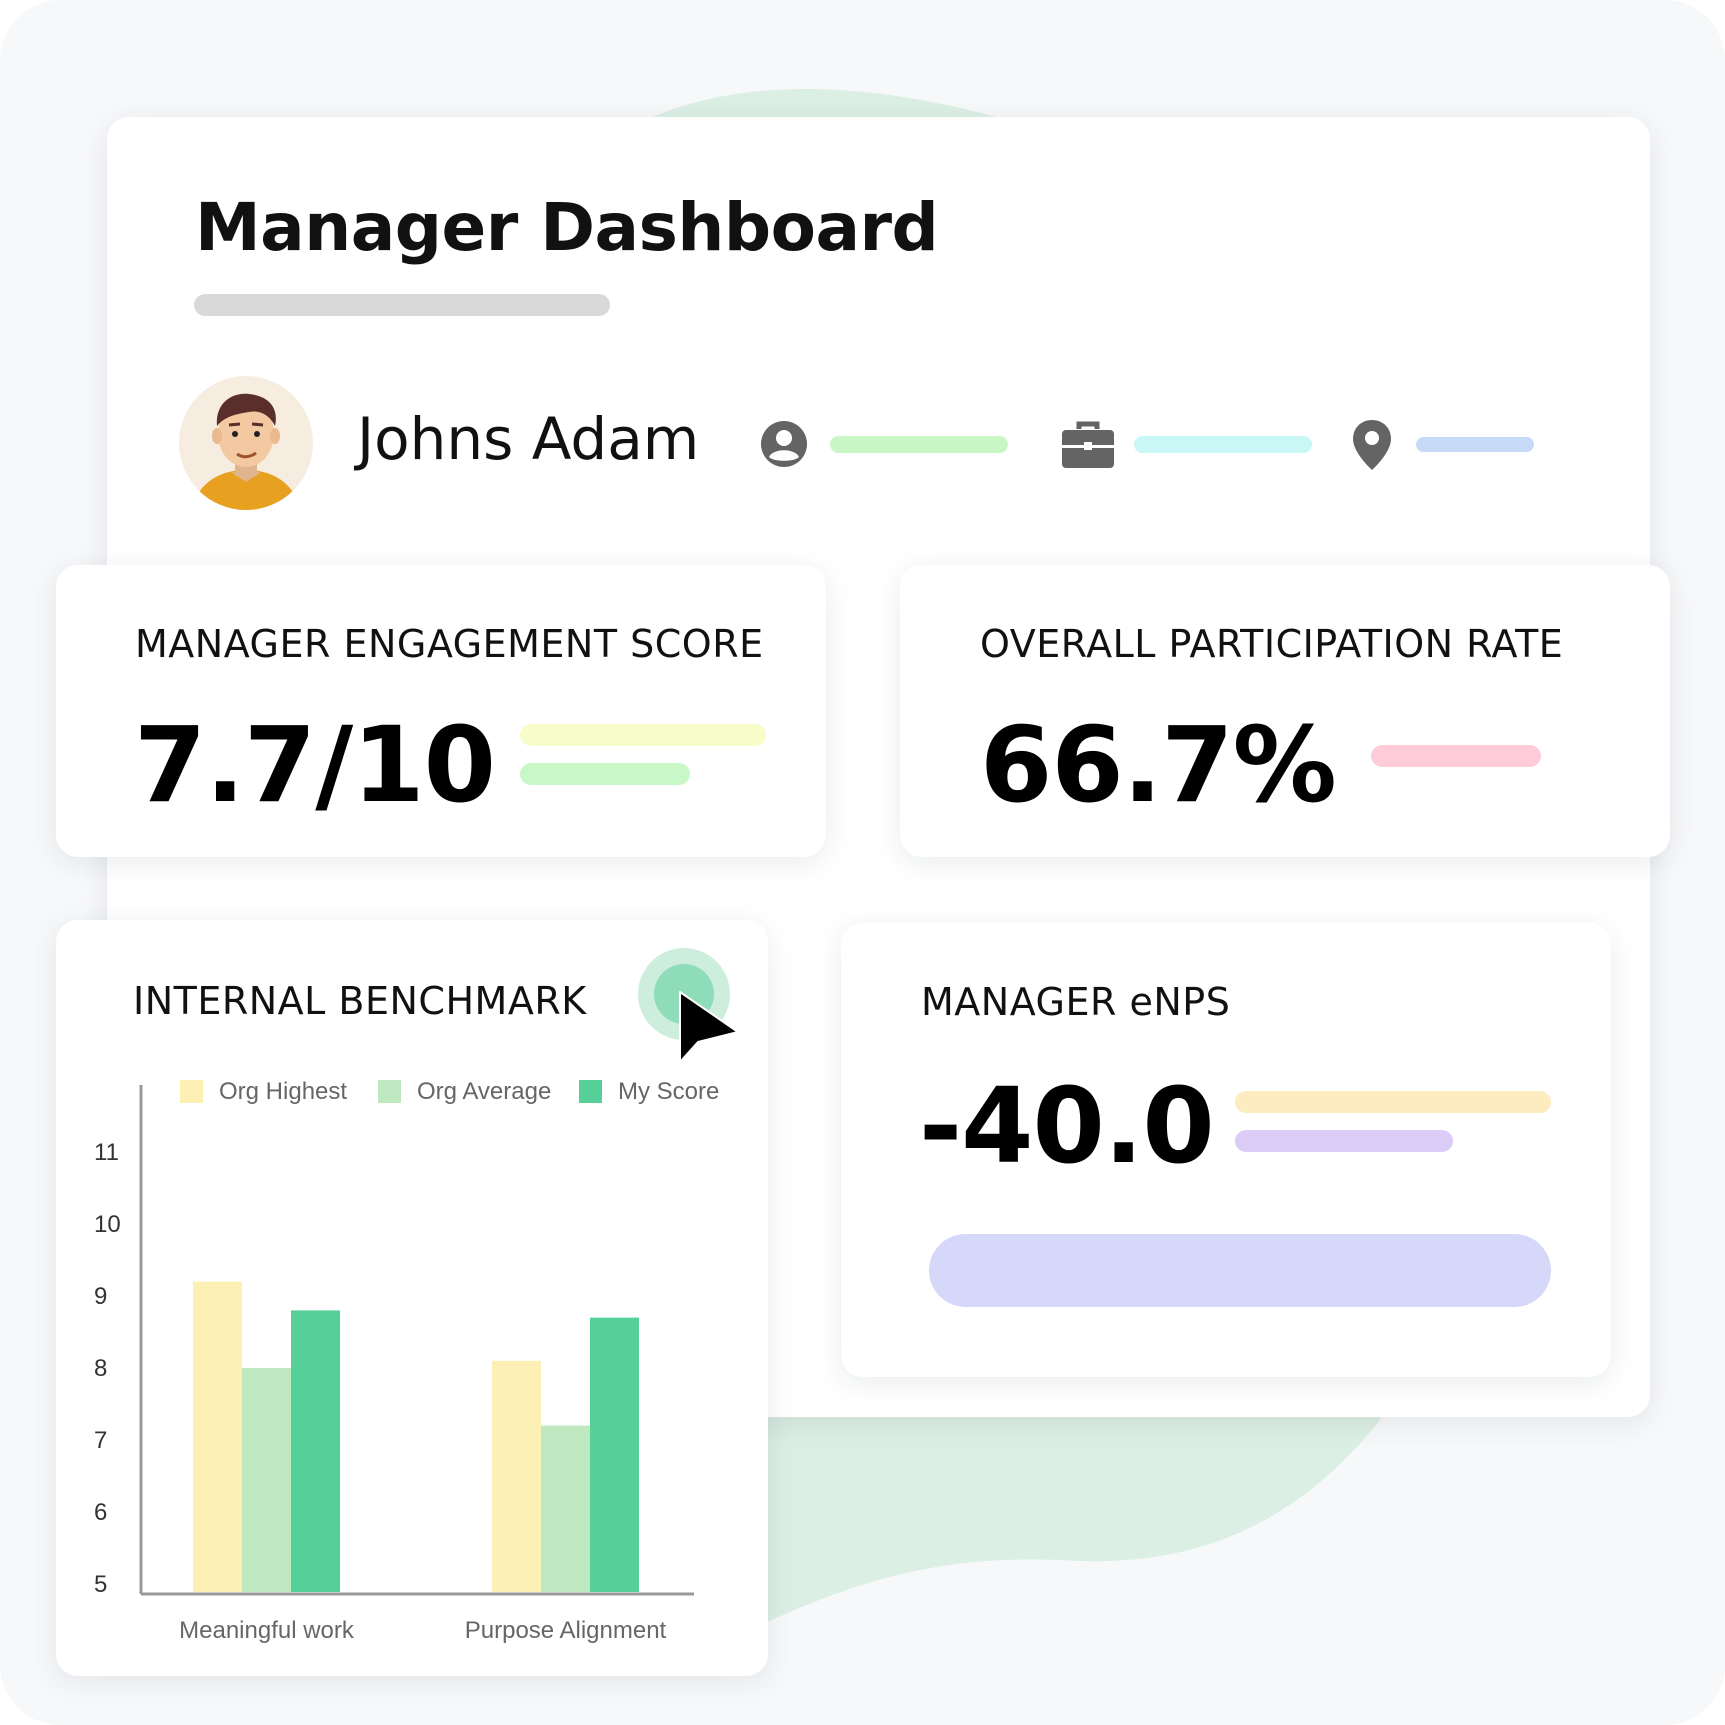  Describe the element at coordinates (784, 444) in the screenshot. I see `user-circle-icon` at that location.